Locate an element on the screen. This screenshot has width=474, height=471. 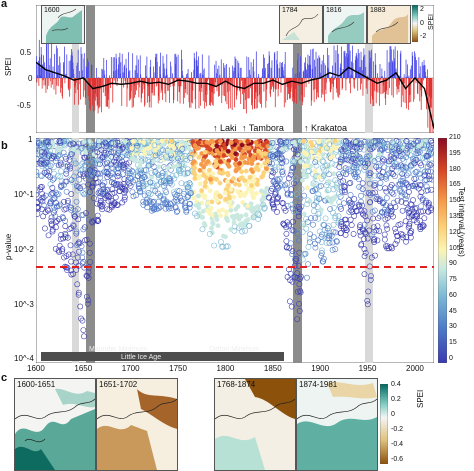
panel-b-ylabel: p-value is located at coordinates (8, 246).